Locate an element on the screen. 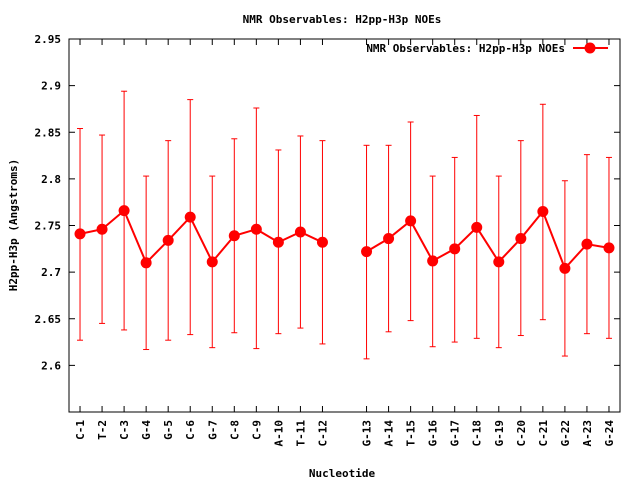 This screenshot has height=480, width=640. y-tick-label: 2.95 is located at coordinates (48, 39).